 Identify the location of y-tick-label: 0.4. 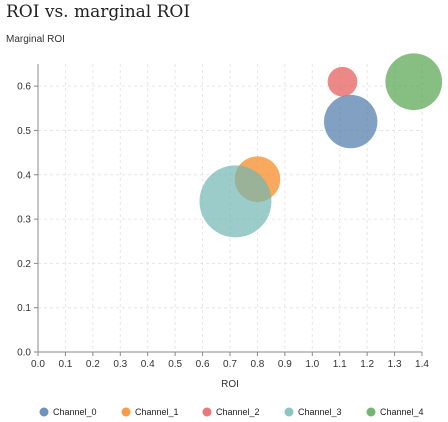
(24, 175).